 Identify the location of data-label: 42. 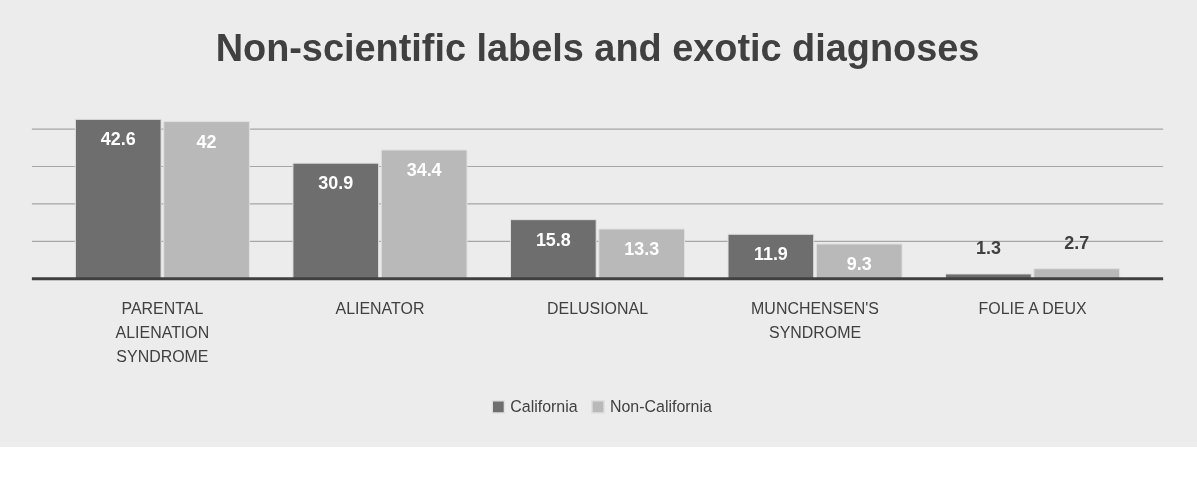
(206, 141).